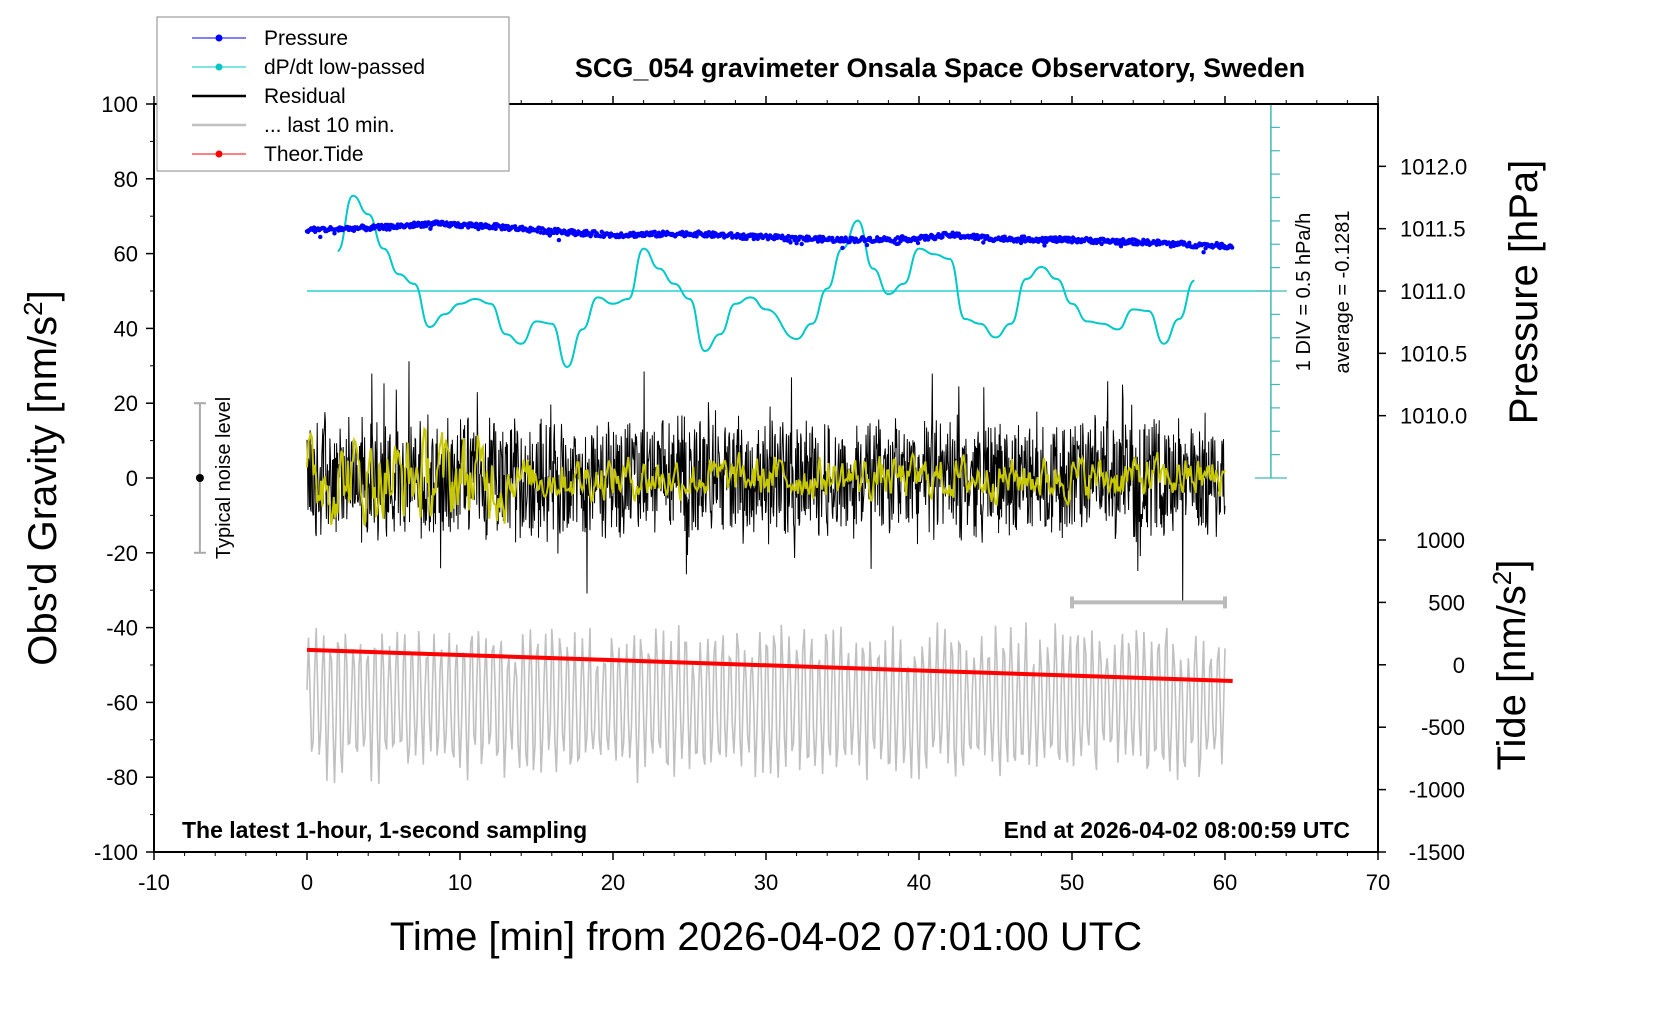  What do you see at coordinates (154, 882) in the screenshot?
I see `x-tick-label: -10` at bounding box center [154, 882].